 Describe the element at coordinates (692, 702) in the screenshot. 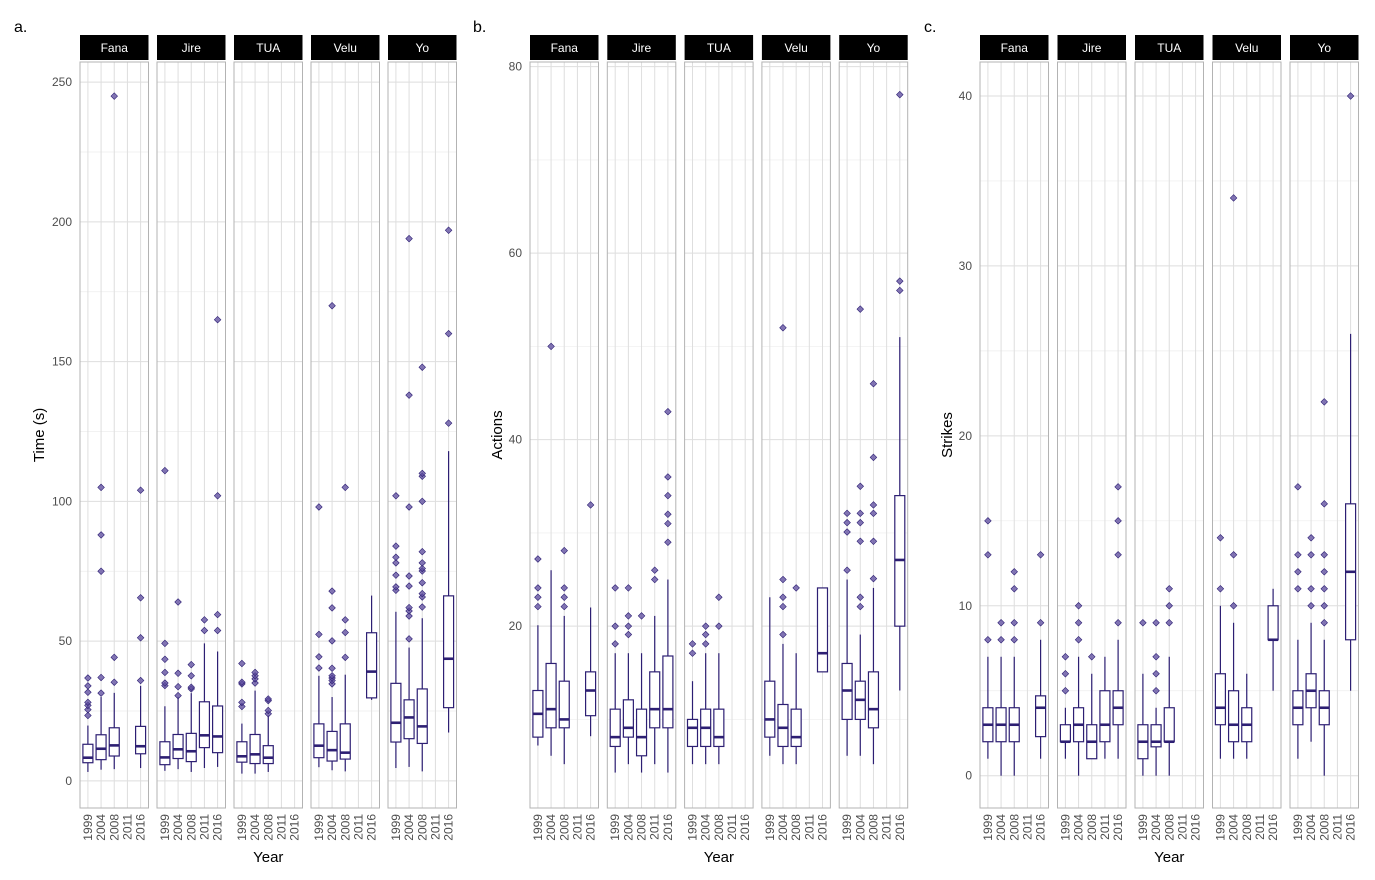

I see `boxplot-tua-1999` at that location.